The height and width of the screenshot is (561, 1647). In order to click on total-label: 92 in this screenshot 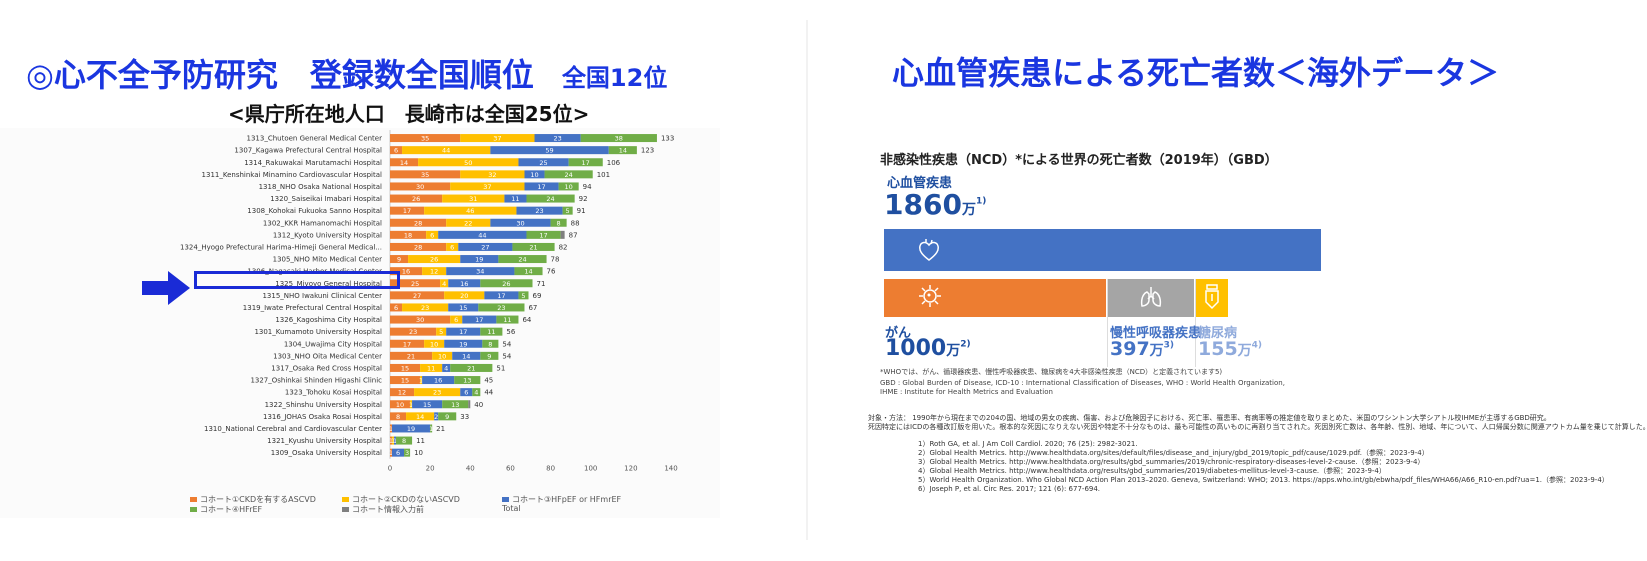, I will do `click(583, 199)`.